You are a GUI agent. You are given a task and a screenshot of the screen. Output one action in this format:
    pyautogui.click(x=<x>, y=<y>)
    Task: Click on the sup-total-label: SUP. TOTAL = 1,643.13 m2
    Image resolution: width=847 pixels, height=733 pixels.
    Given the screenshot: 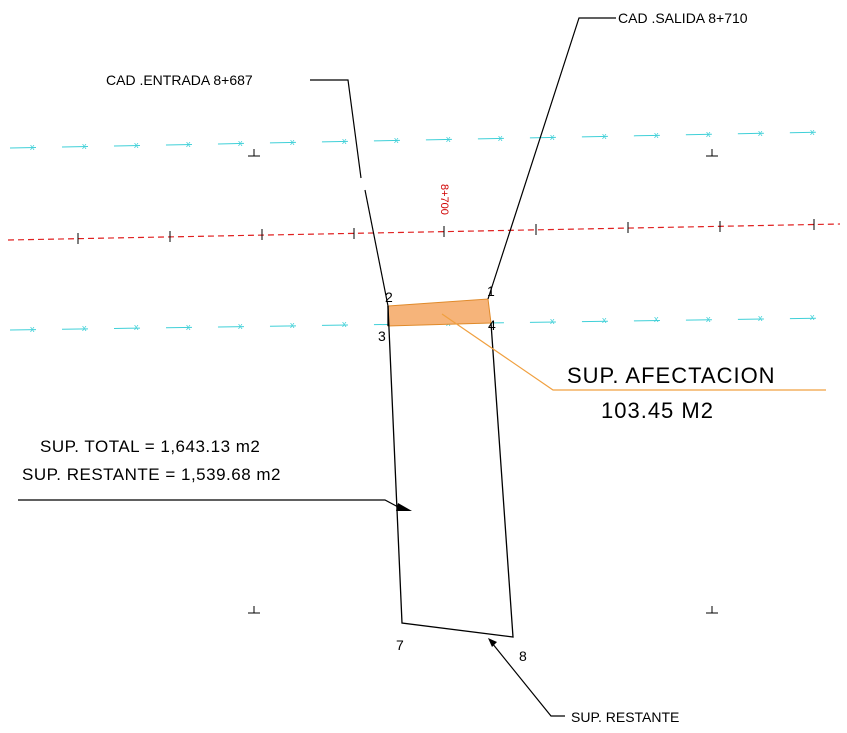 What is the action you would take?
    pyautogui.click(x=150, y=446)
    